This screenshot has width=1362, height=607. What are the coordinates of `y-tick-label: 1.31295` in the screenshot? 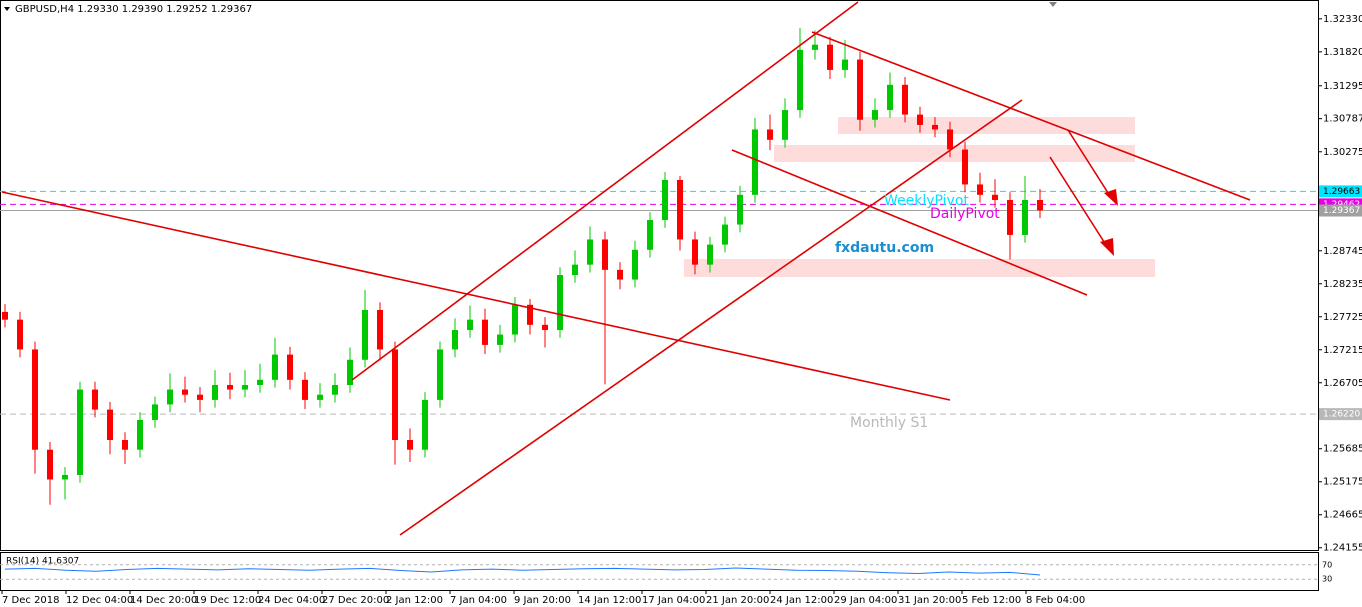 It's located at (1342, 86).